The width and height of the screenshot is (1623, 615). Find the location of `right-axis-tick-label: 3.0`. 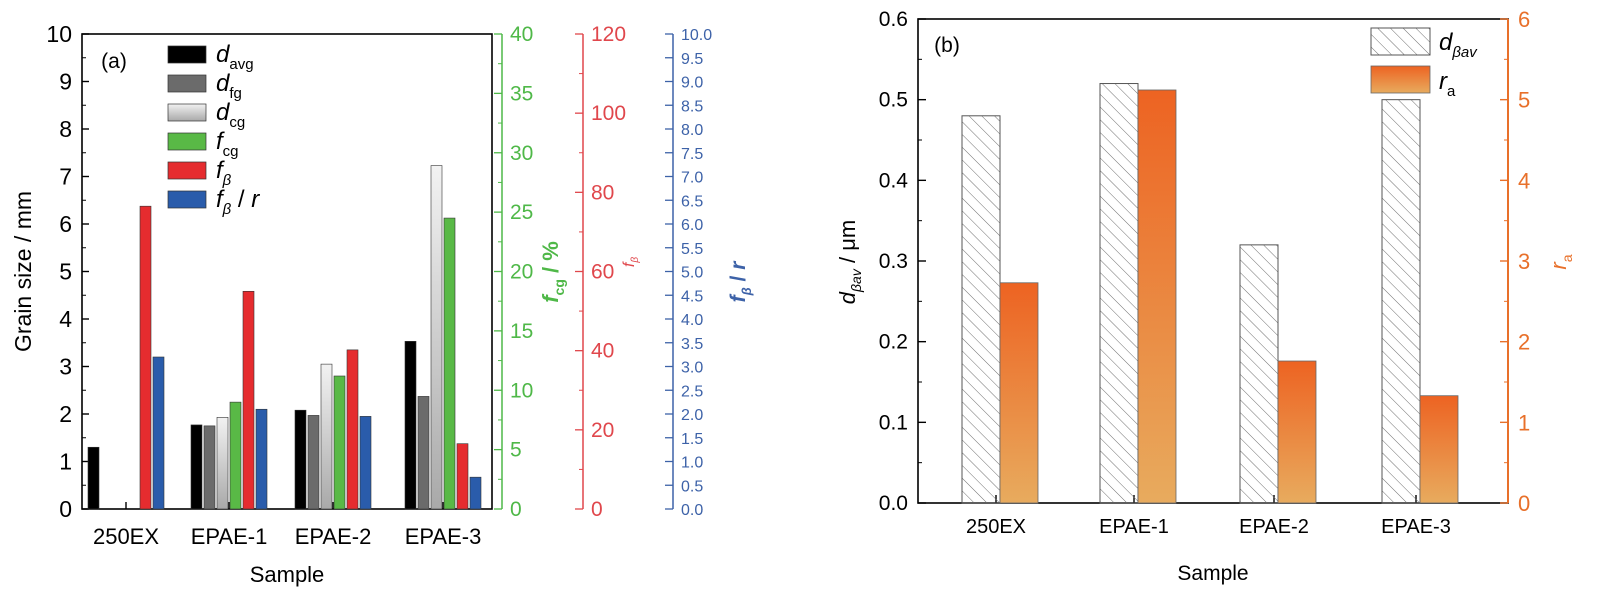

right-axis-tick-label: 3.0 is located at coordinates (692, 368).